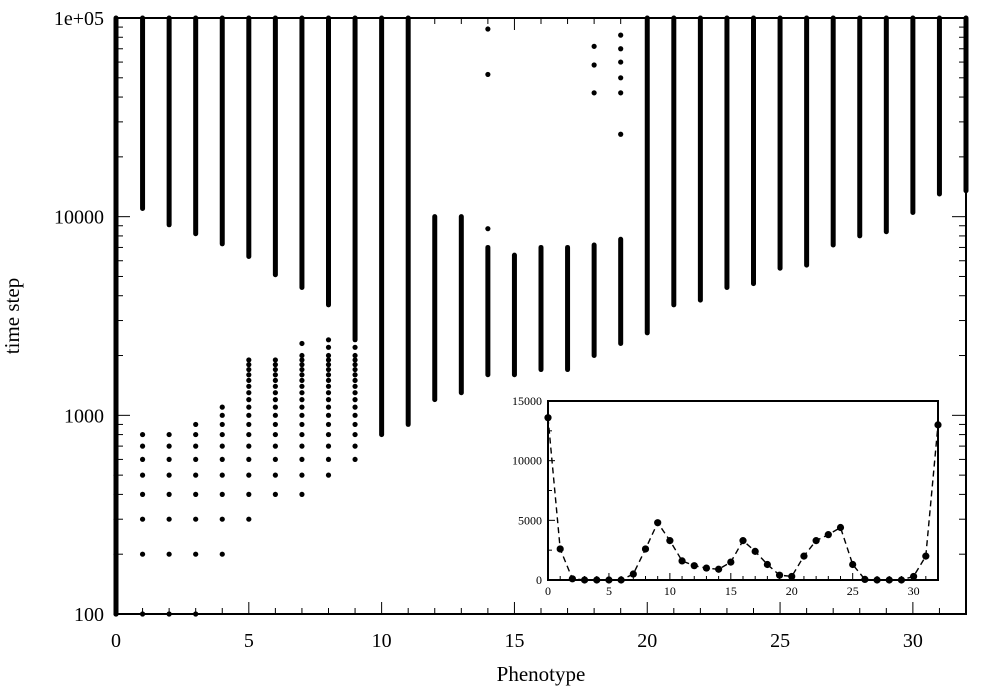  What do you see at coordinates (89, 615) in the screenshot?
I see `y-tick-label: 100` at bounding box center [89, 615].